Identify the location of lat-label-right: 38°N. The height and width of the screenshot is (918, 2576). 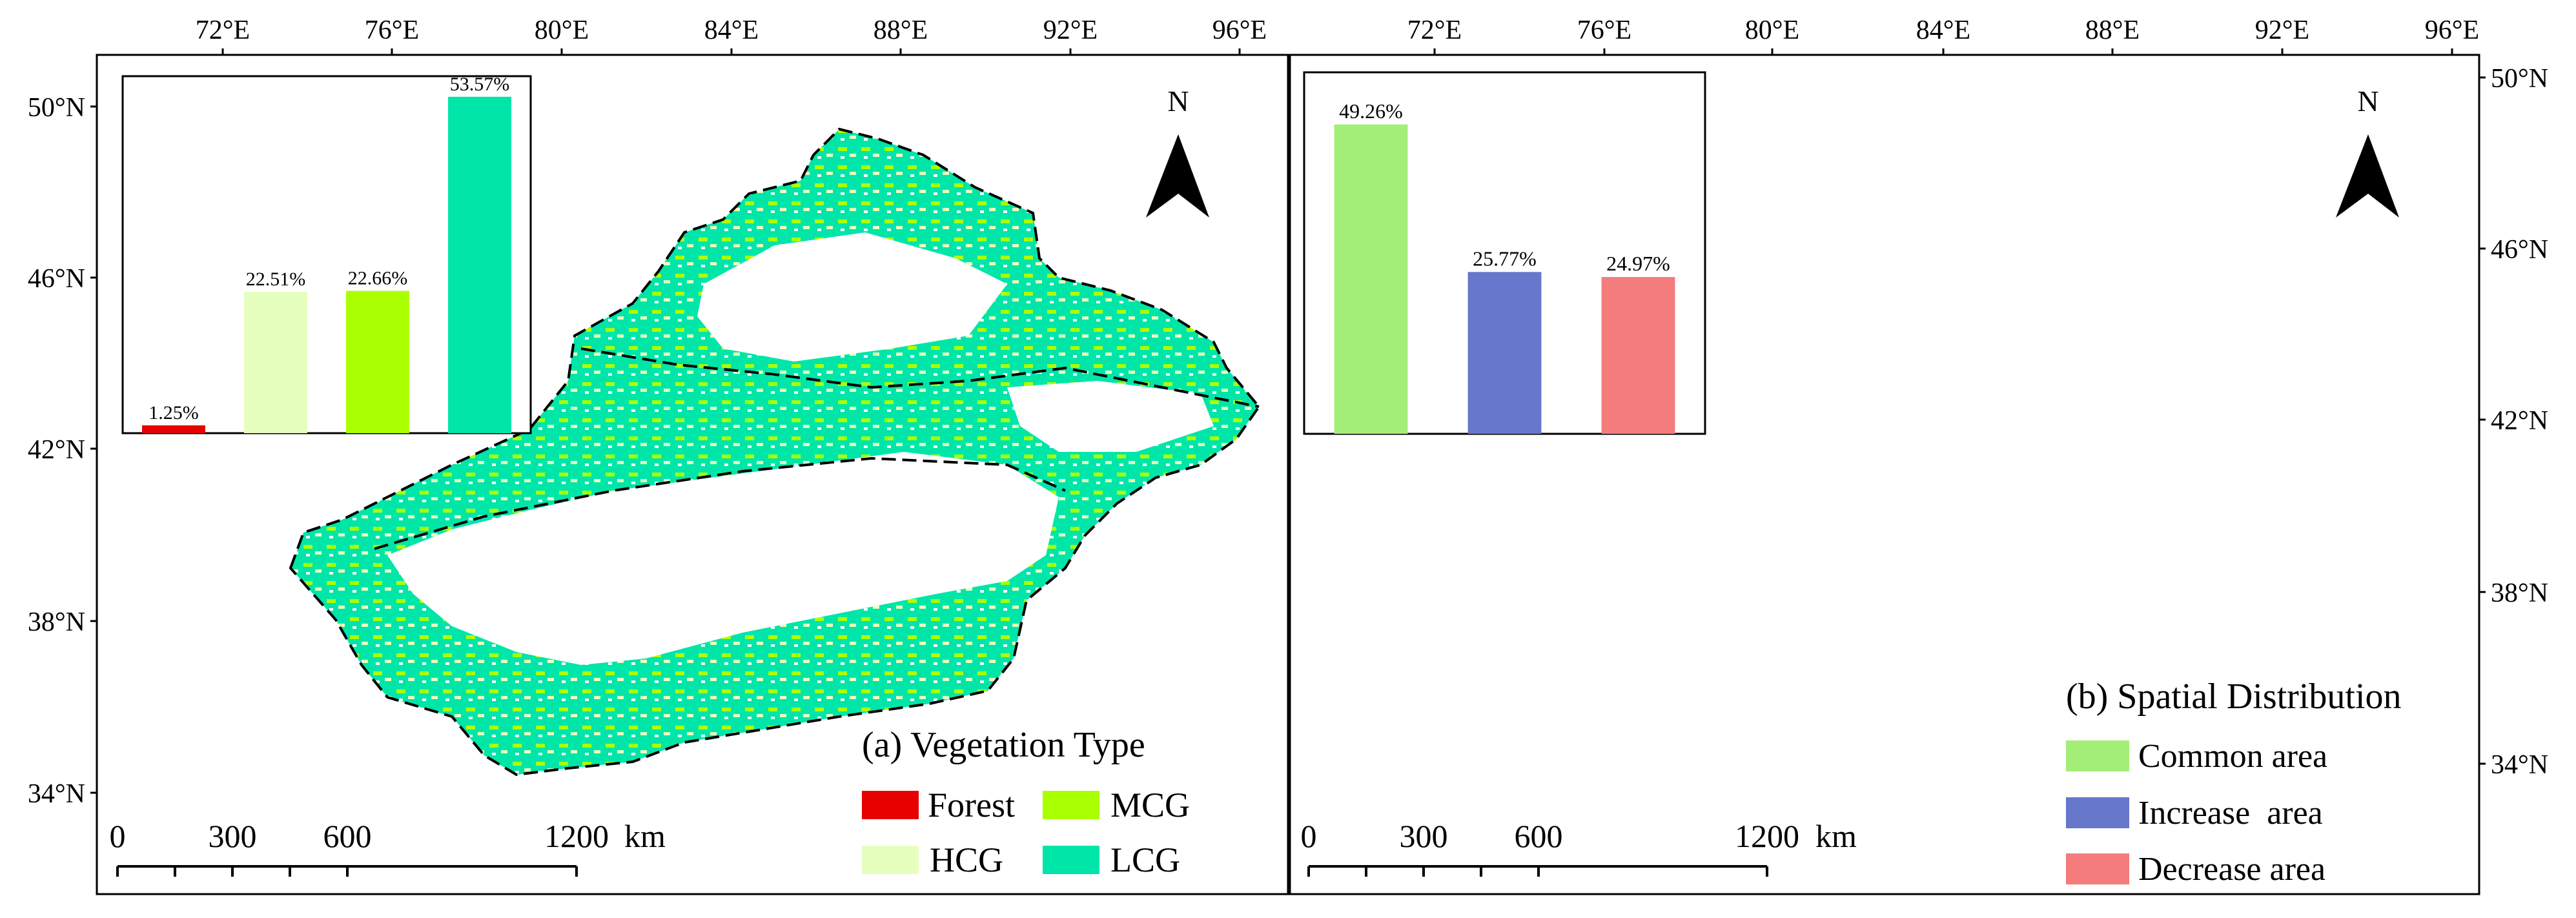
(2519, 593).